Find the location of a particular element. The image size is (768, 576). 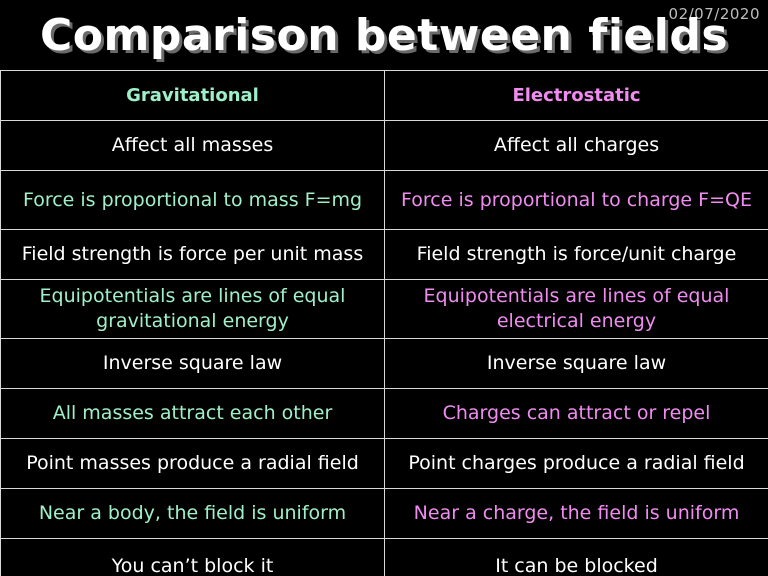

header-gravitational: Gravitational is located at coordinates (192, 95).